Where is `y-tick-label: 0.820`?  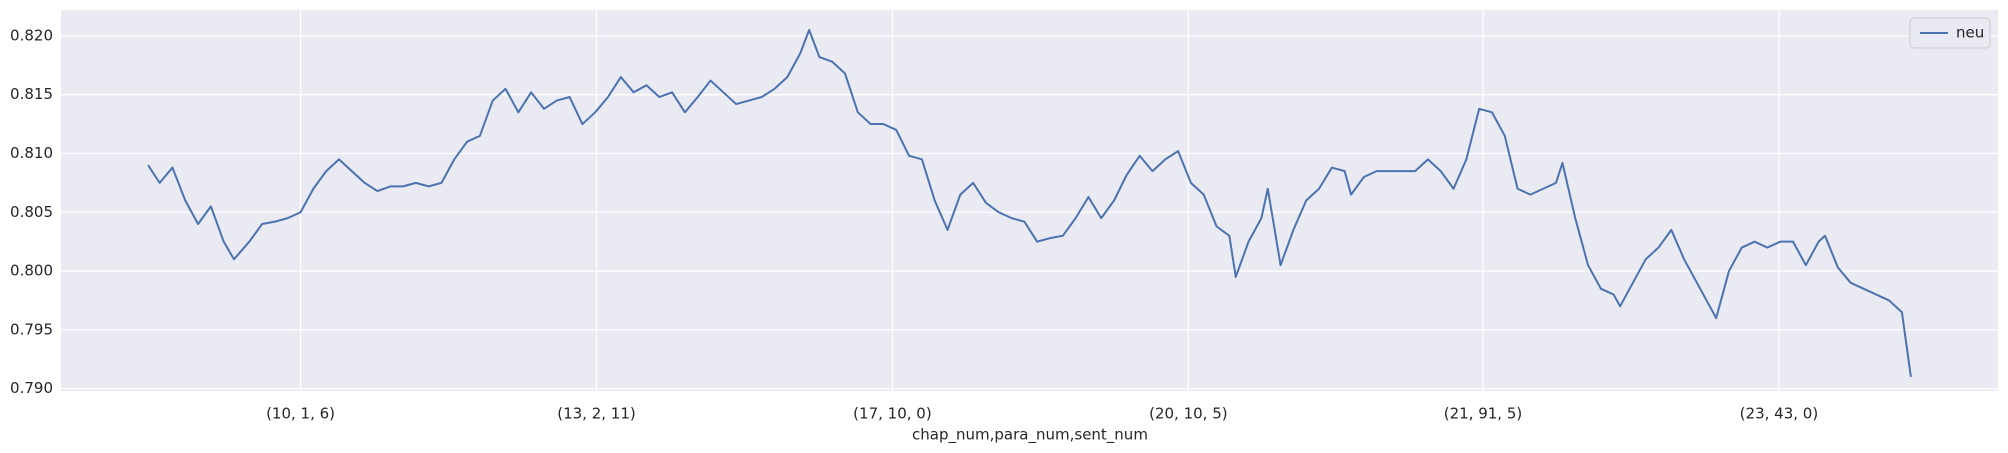 y-tick-label: 0.820 is located at coordinates (31, 35).